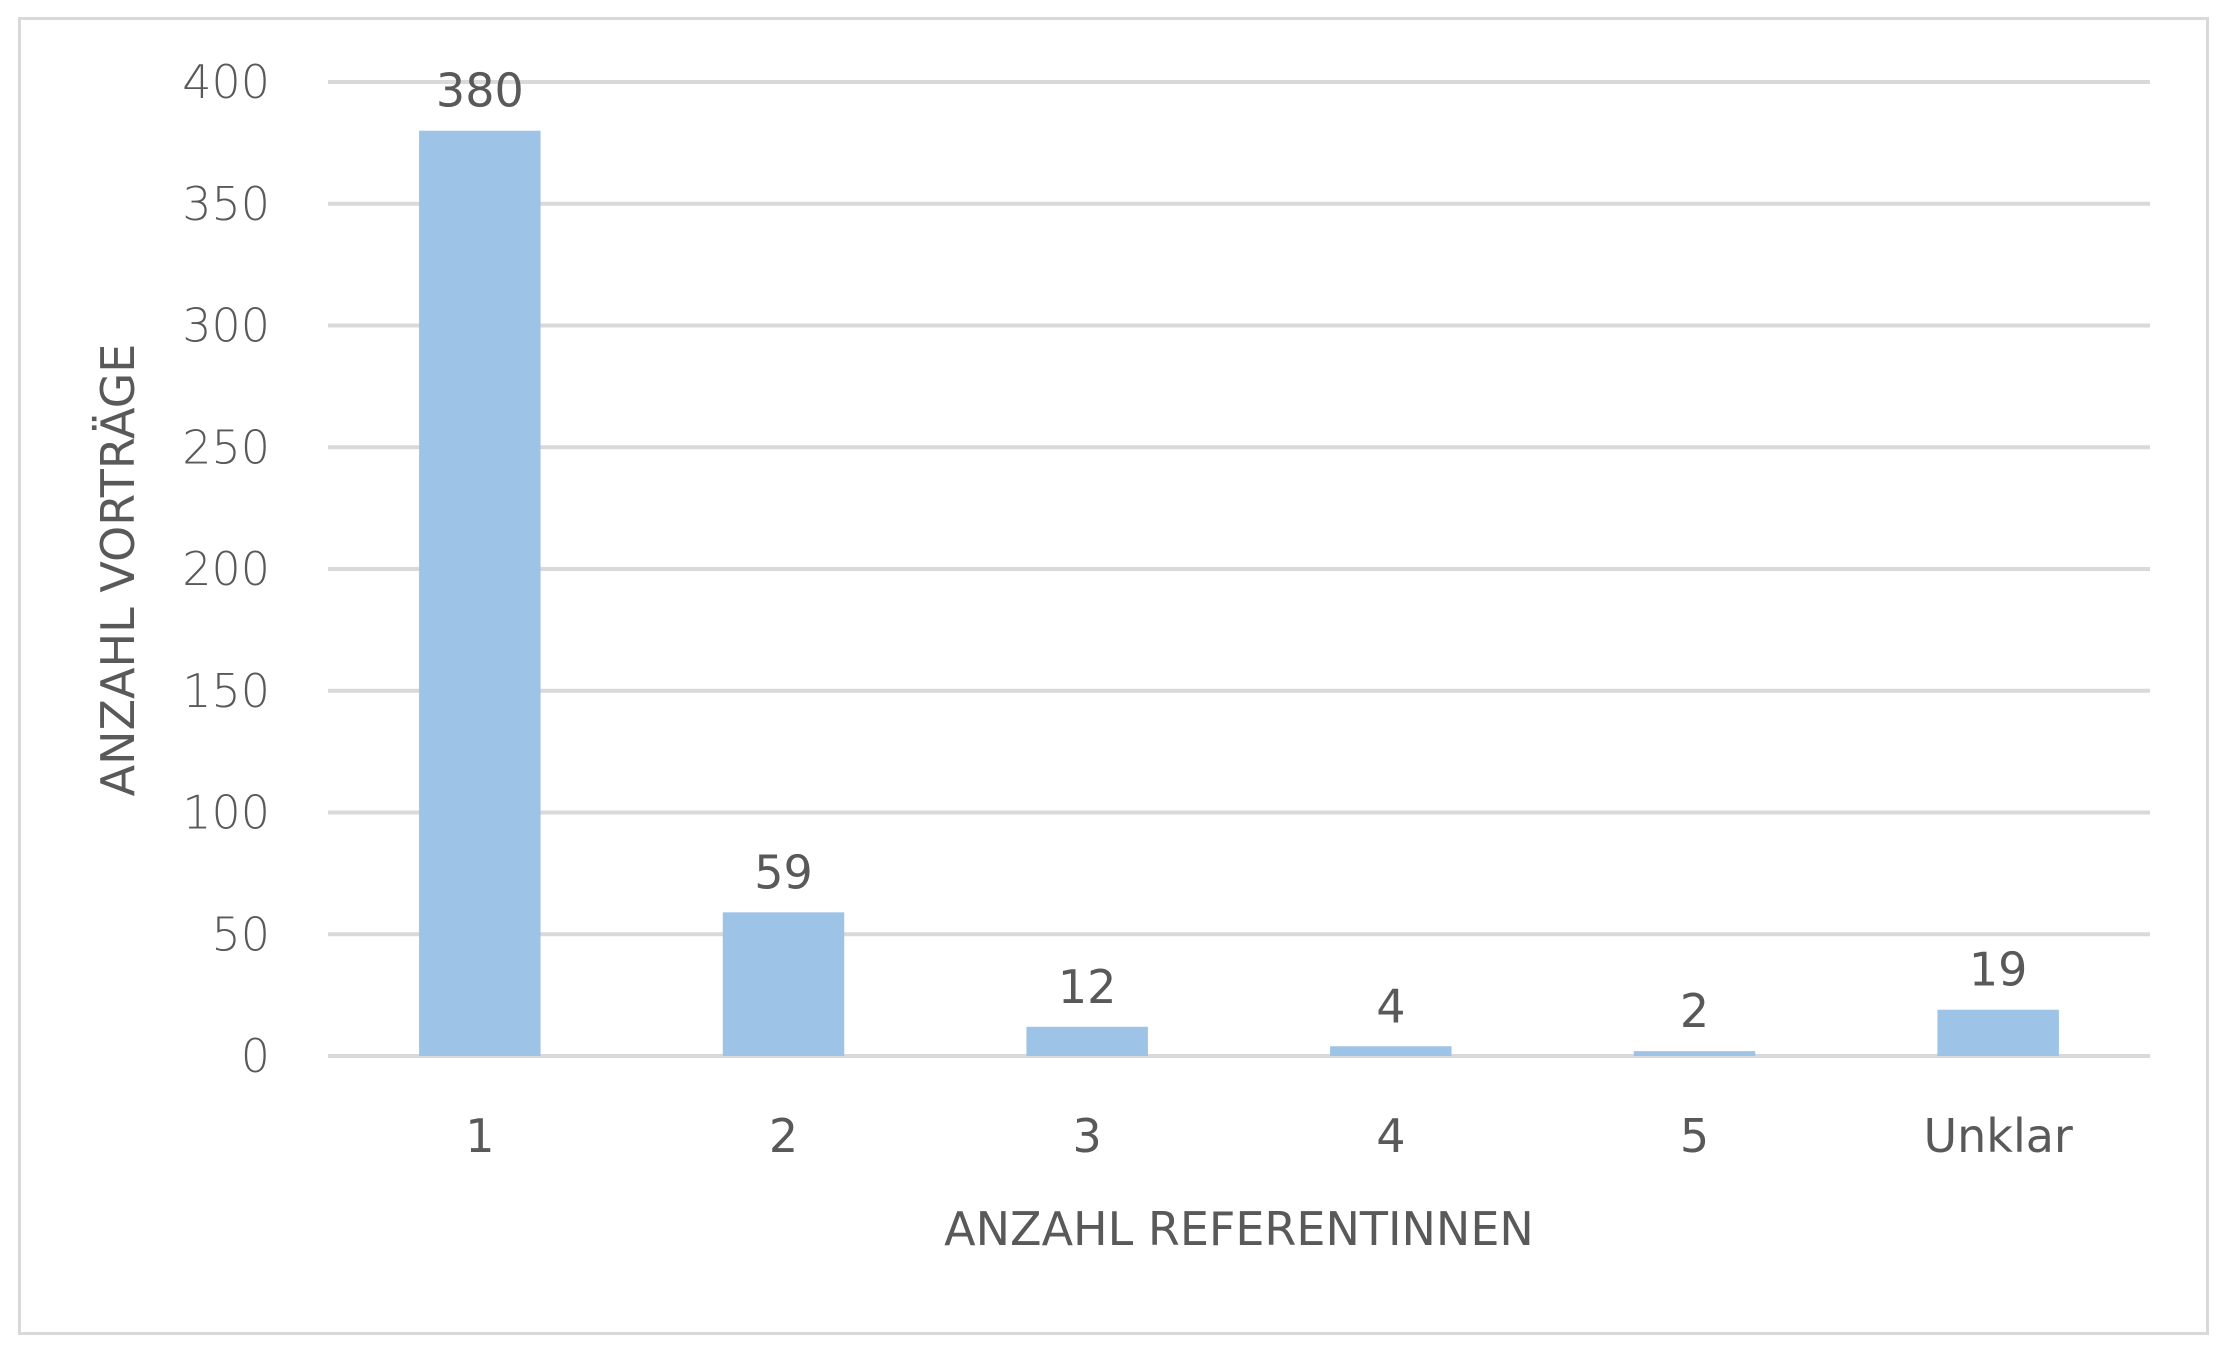 The height and width of the screenshot is (1350, 2231). I want to click on y-tick-label: 200, so click(226, 569).